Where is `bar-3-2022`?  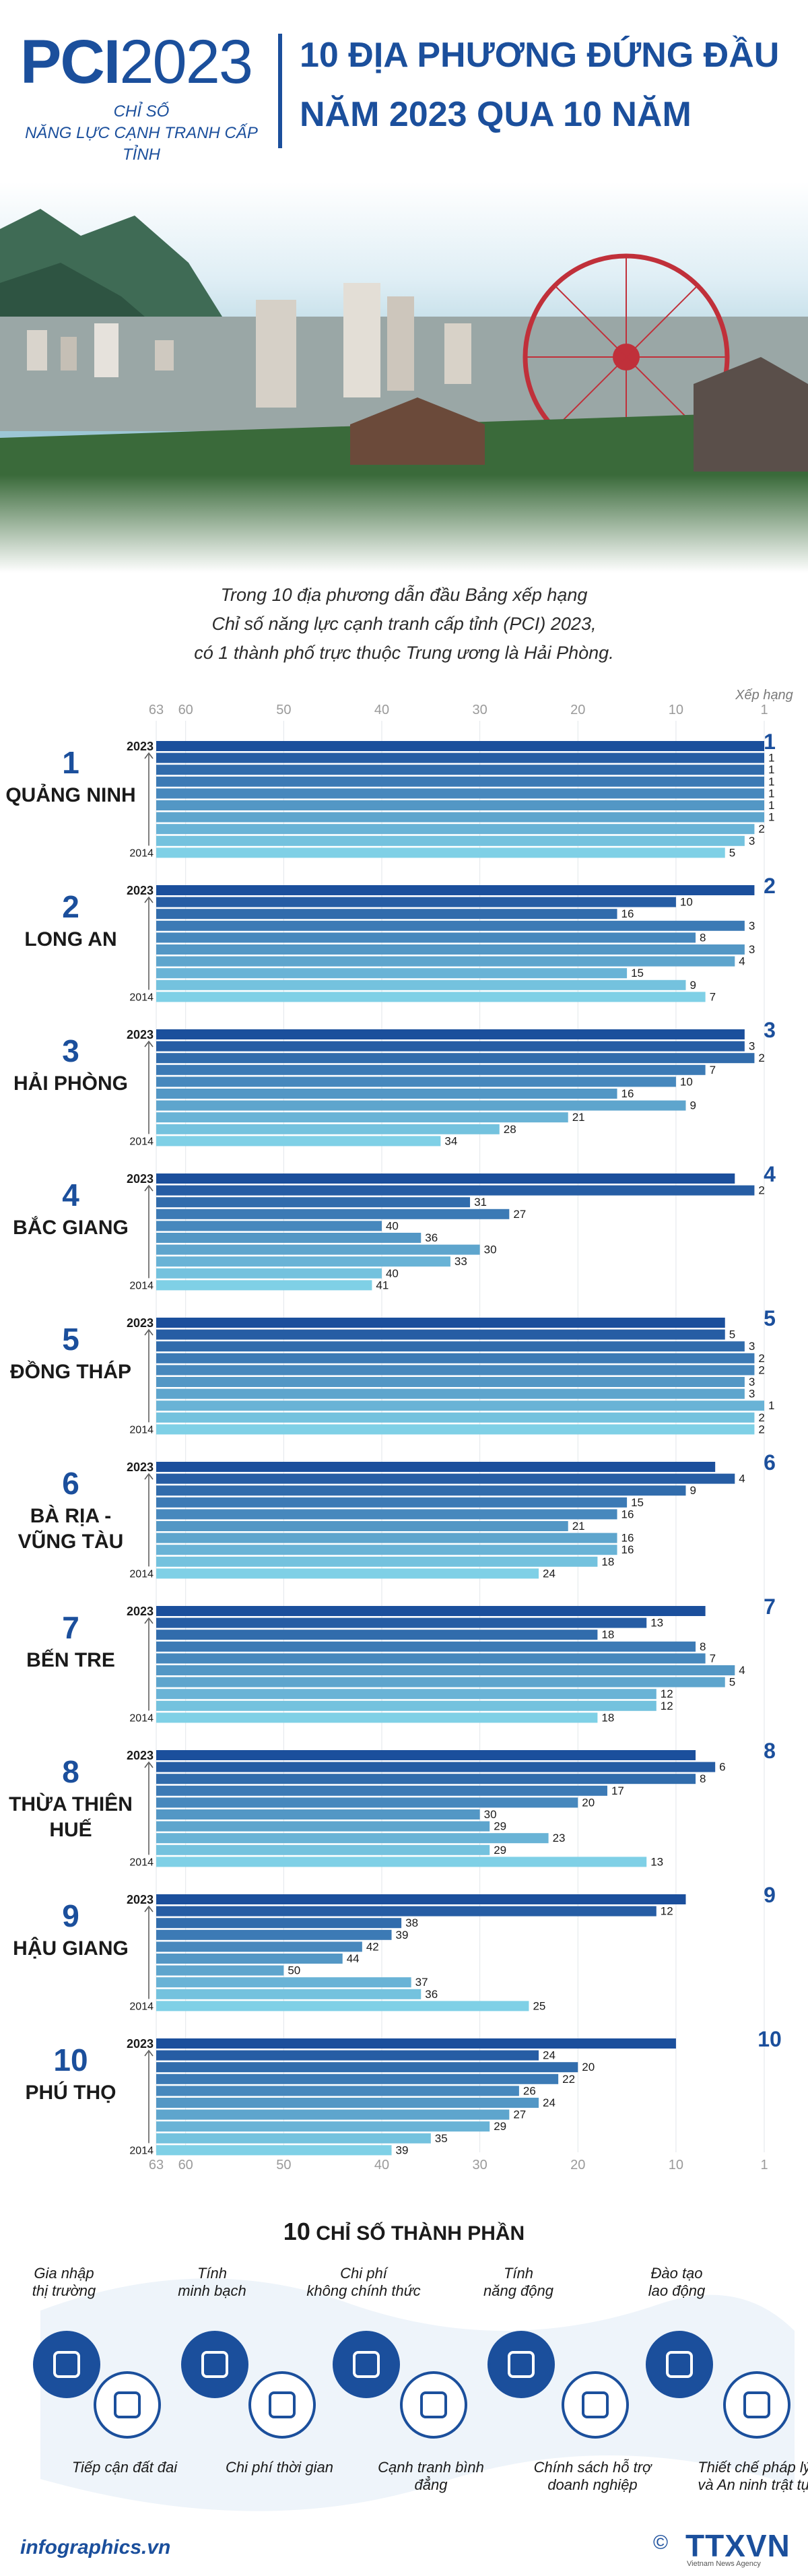
bar-3-2022 is located at coordinates (450, 1046).